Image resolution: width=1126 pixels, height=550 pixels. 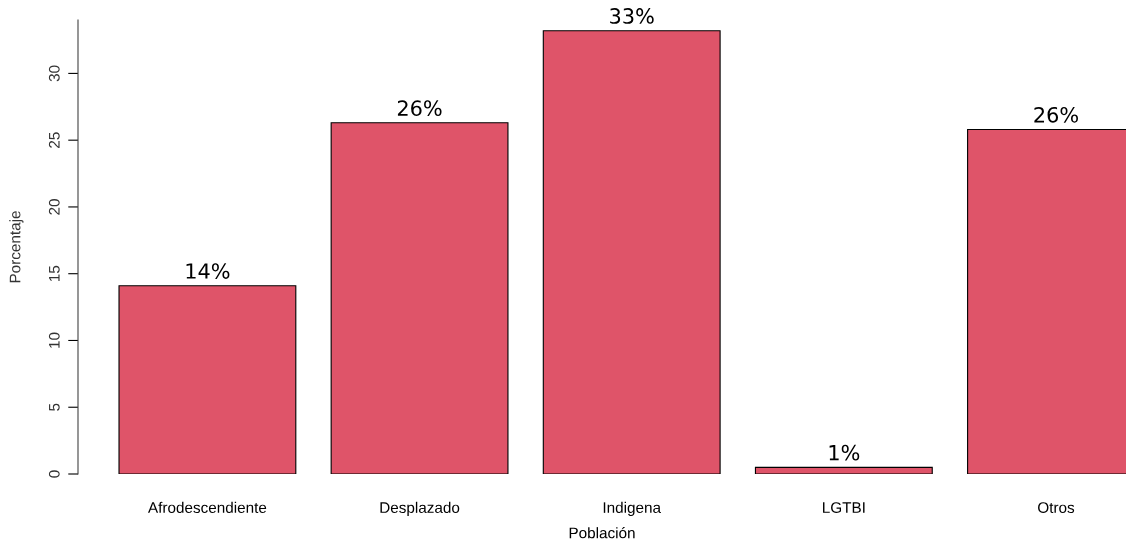 What do you see at coordinates (1056, 507) in the screenshot?
I see `x-tick-label: Otros` at bounding box center [1056, 507].